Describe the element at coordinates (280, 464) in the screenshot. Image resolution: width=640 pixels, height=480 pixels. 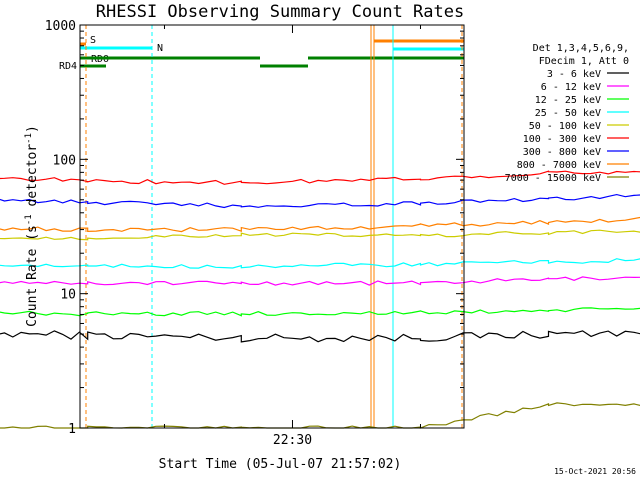
I see `x-axis-label: Start Time (05-Jul-07 21:57:02)` at that location.